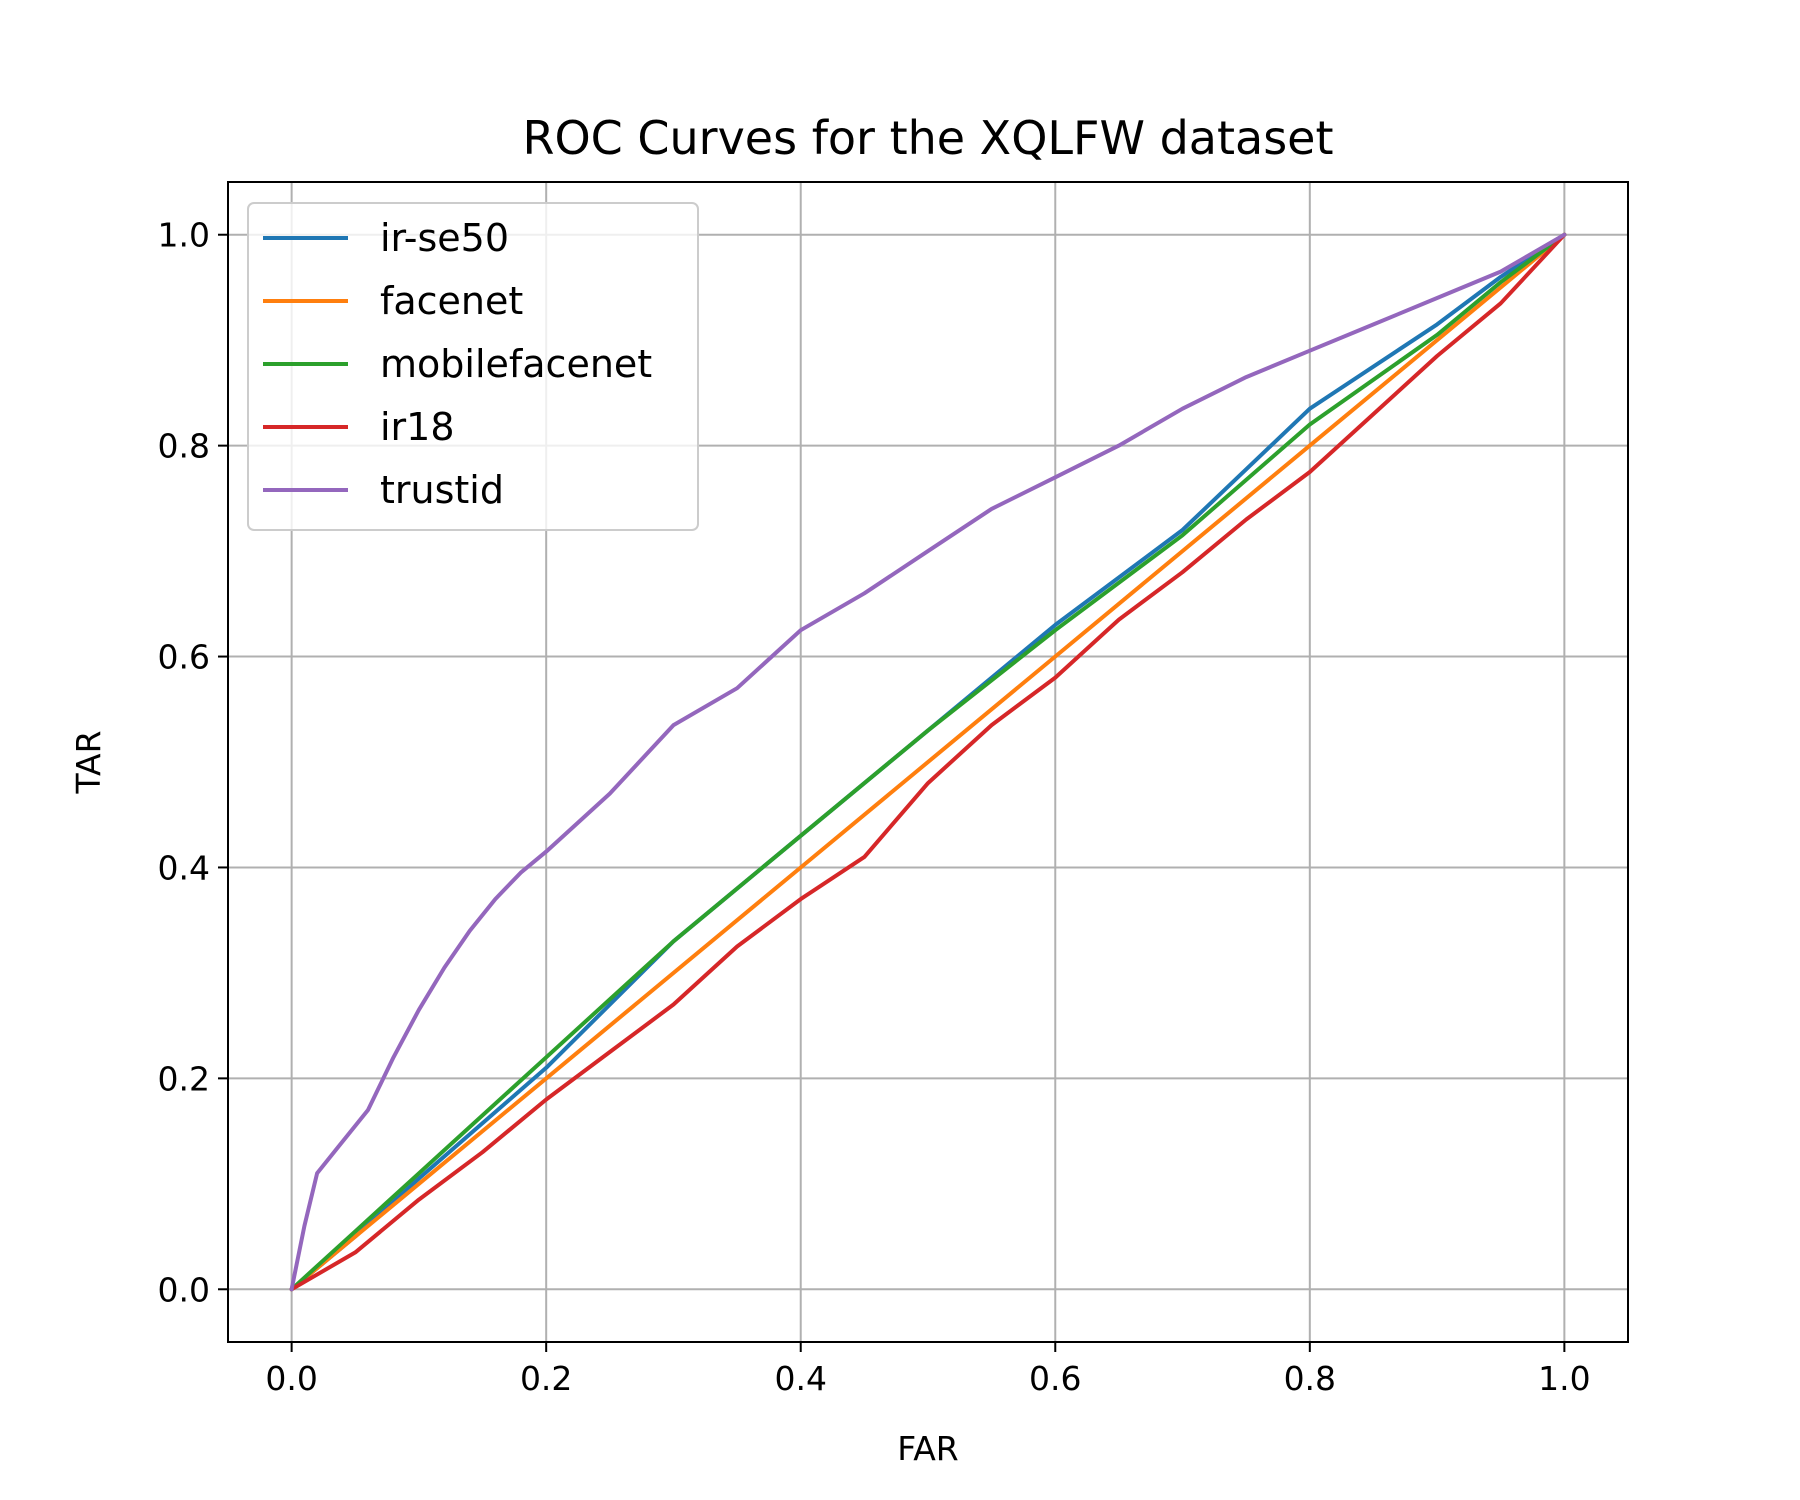 This screenshot has height=1500, width=1800. I want to click on legend-label: ir-se50, so click(444, 238).